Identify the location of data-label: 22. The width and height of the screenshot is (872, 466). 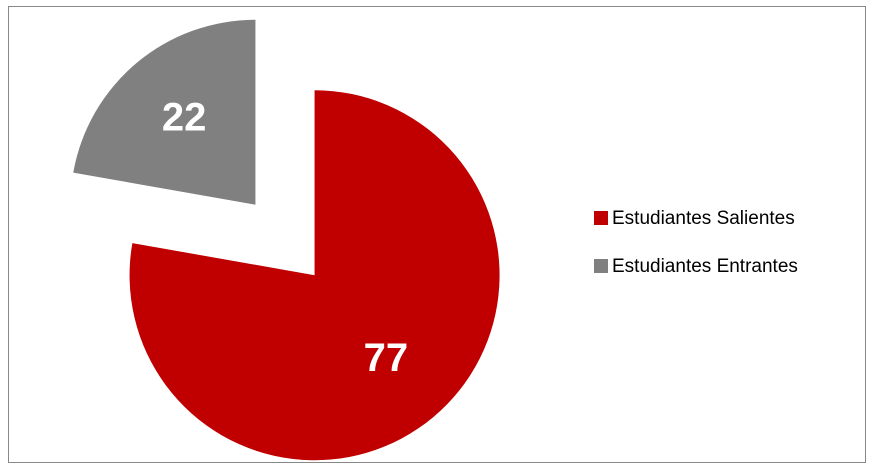
(184, 117).